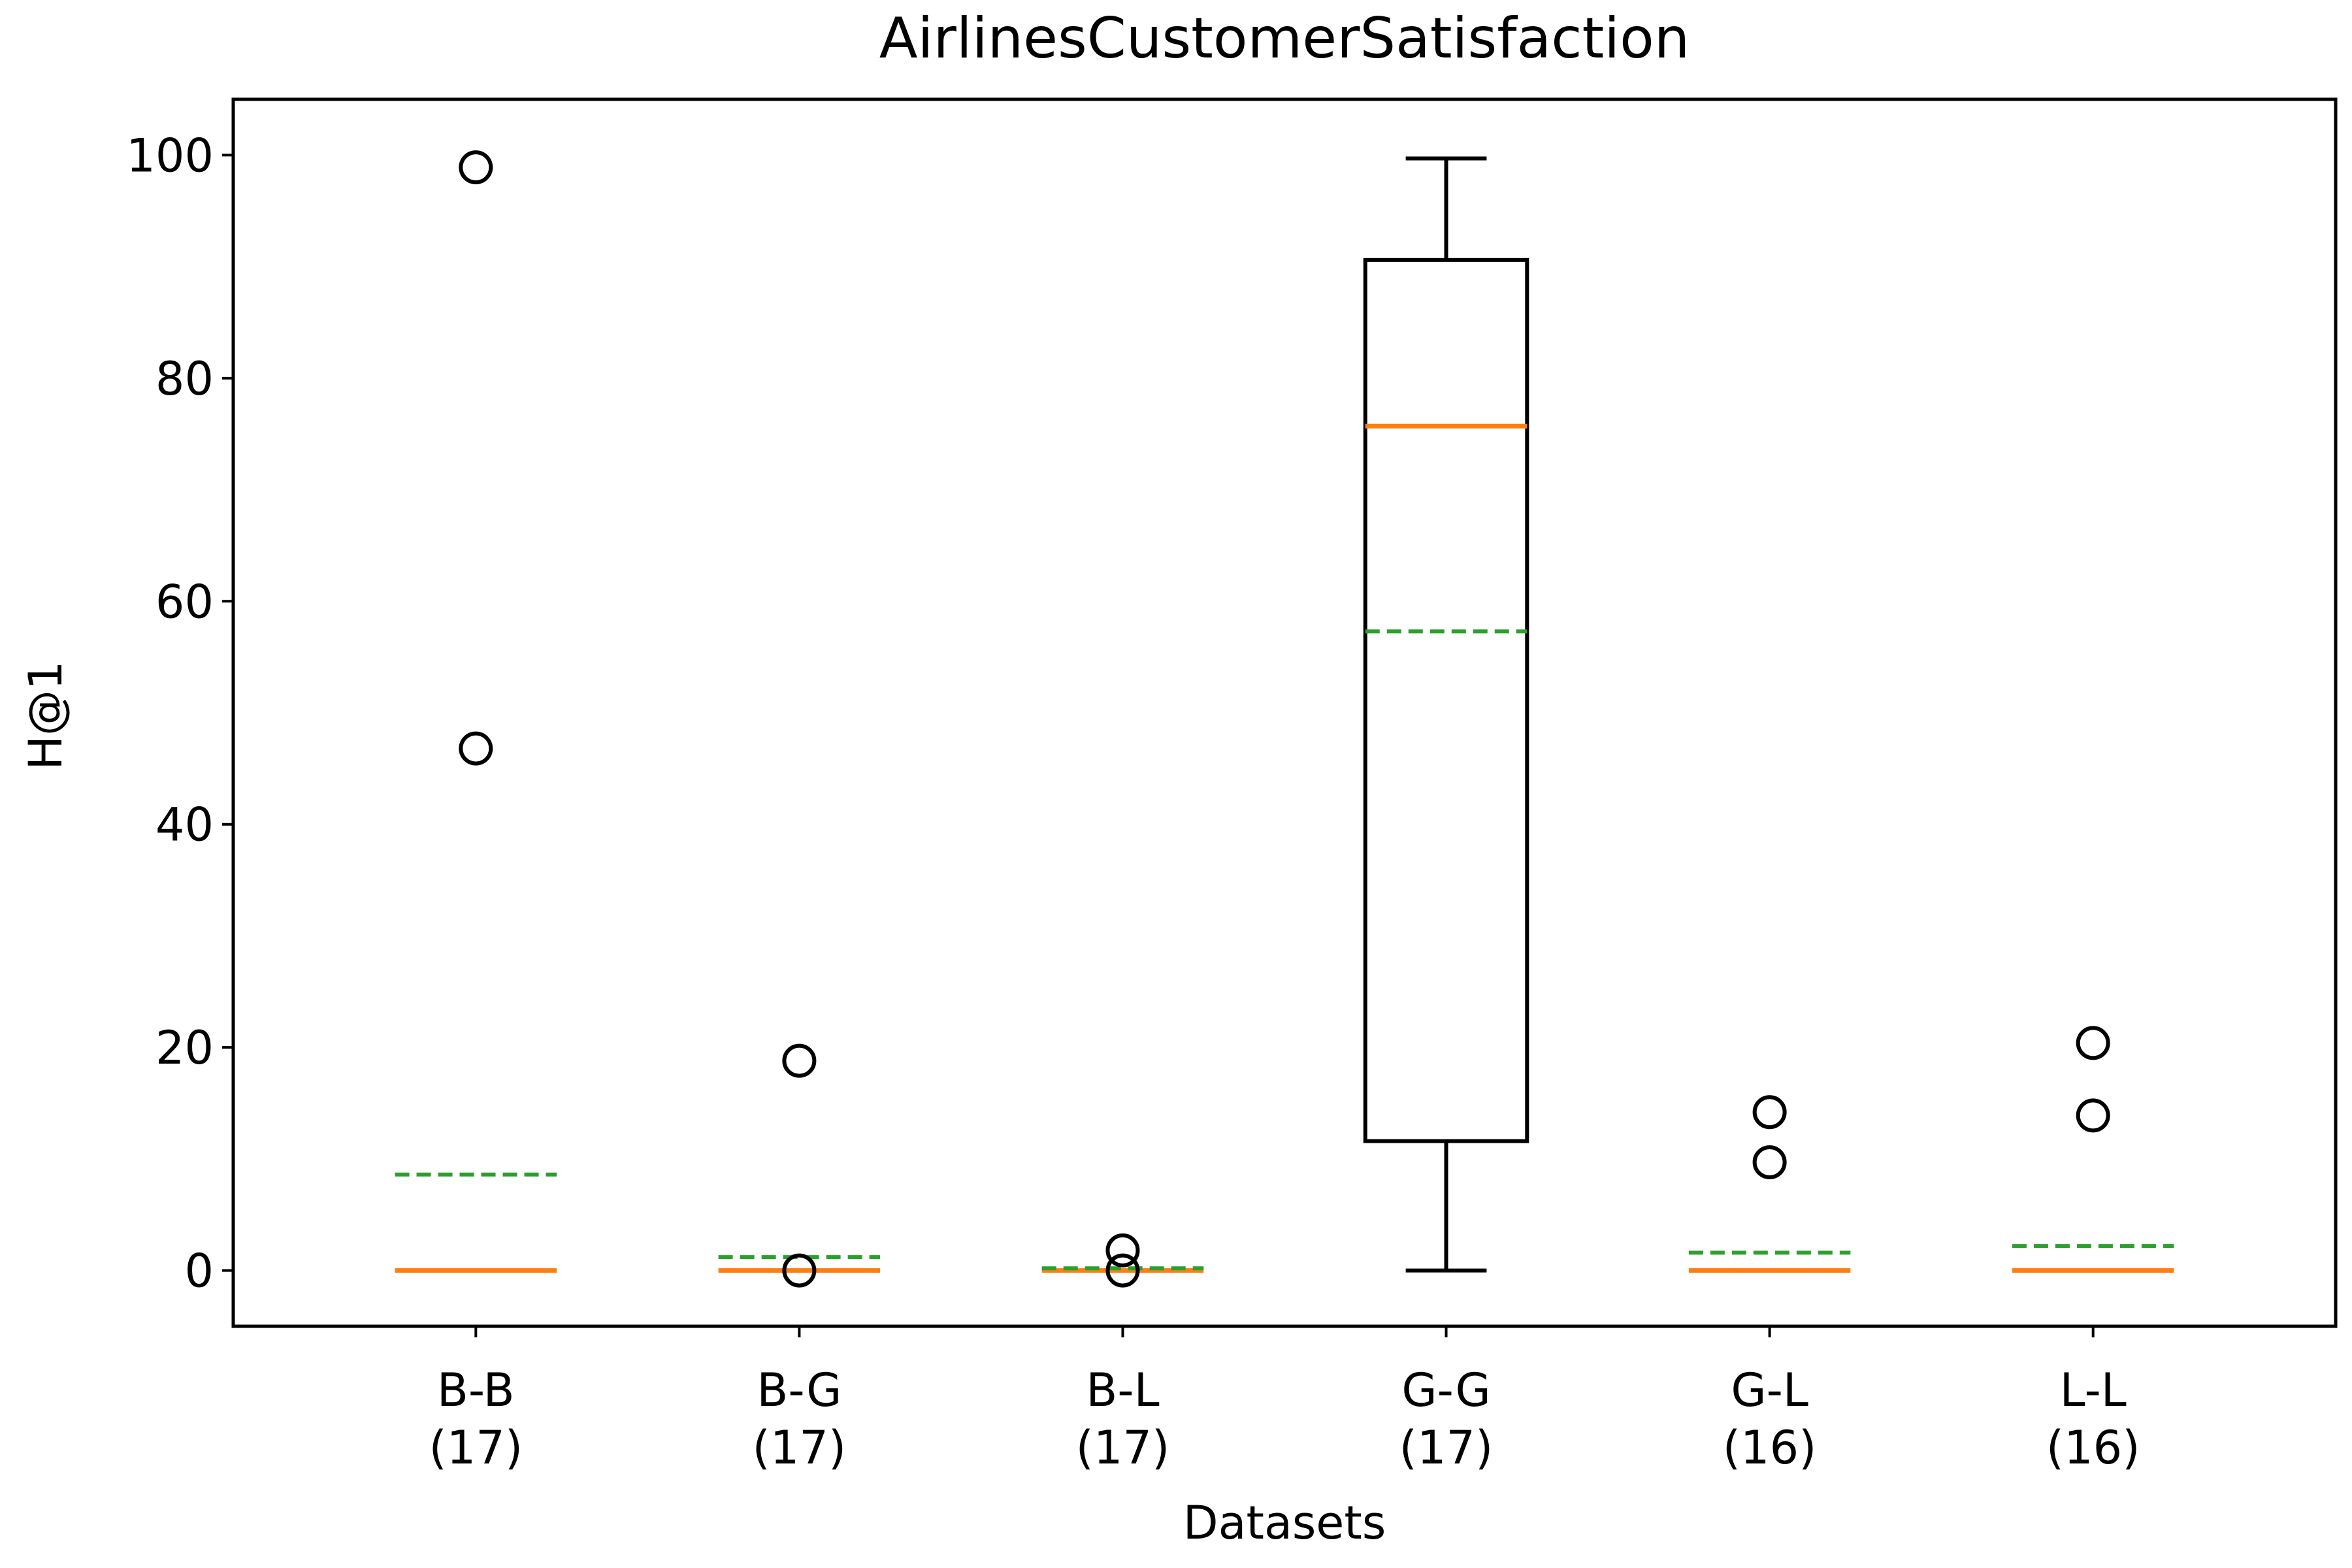  What do you see at coordinates (2093, 1390) in the screenshot?
I see `x-tick-label: L-L` at bounding box center [2093, 1390].